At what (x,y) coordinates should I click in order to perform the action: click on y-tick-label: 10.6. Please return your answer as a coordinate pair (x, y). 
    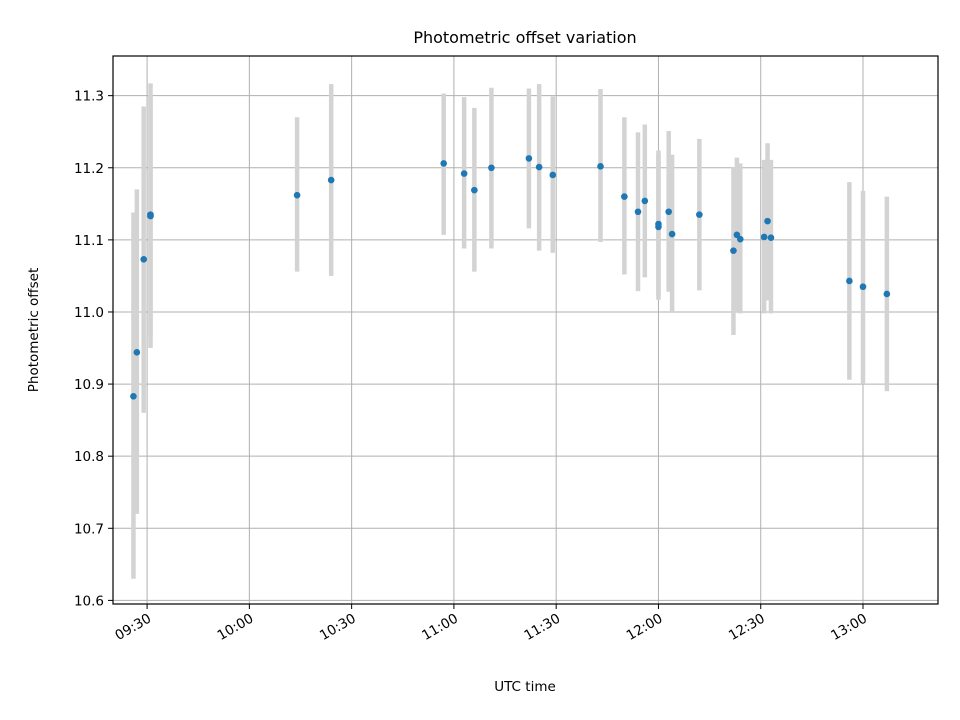
    Looking at the image, I should click on (89, 601).